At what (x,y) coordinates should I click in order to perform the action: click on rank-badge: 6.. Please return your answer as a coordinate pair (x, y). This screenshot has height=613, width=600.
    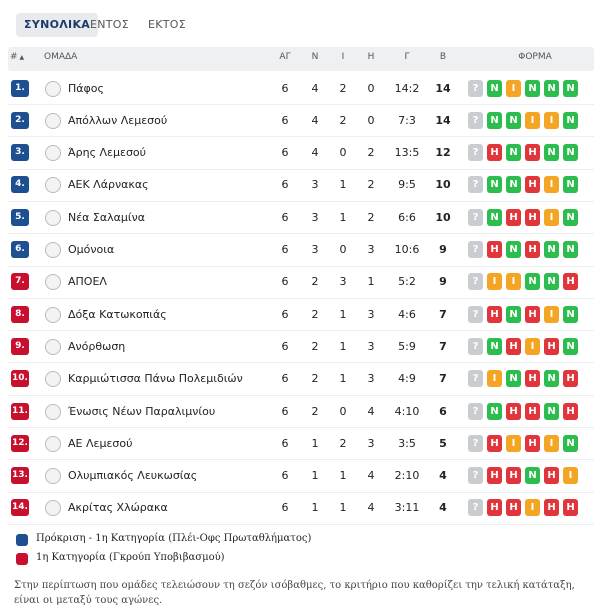
    Looking at the image, I should click on (20, 249).